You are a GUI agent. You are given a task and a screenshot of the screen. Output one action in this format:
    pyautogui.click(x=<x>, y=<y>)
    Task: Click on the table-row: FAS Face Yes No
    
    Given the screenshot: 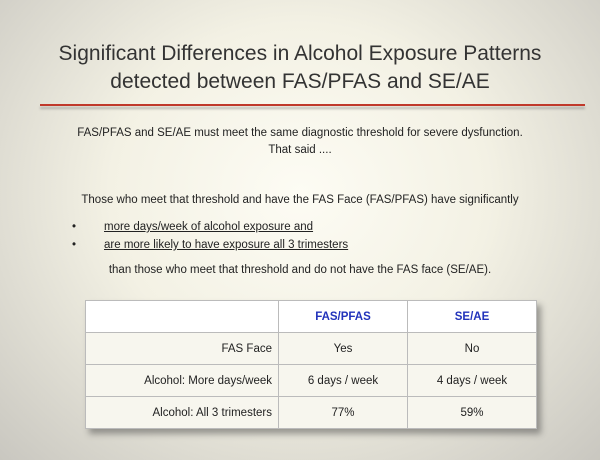 What is the action you would take?
    pyautogui.click(x=311, y=348)
    